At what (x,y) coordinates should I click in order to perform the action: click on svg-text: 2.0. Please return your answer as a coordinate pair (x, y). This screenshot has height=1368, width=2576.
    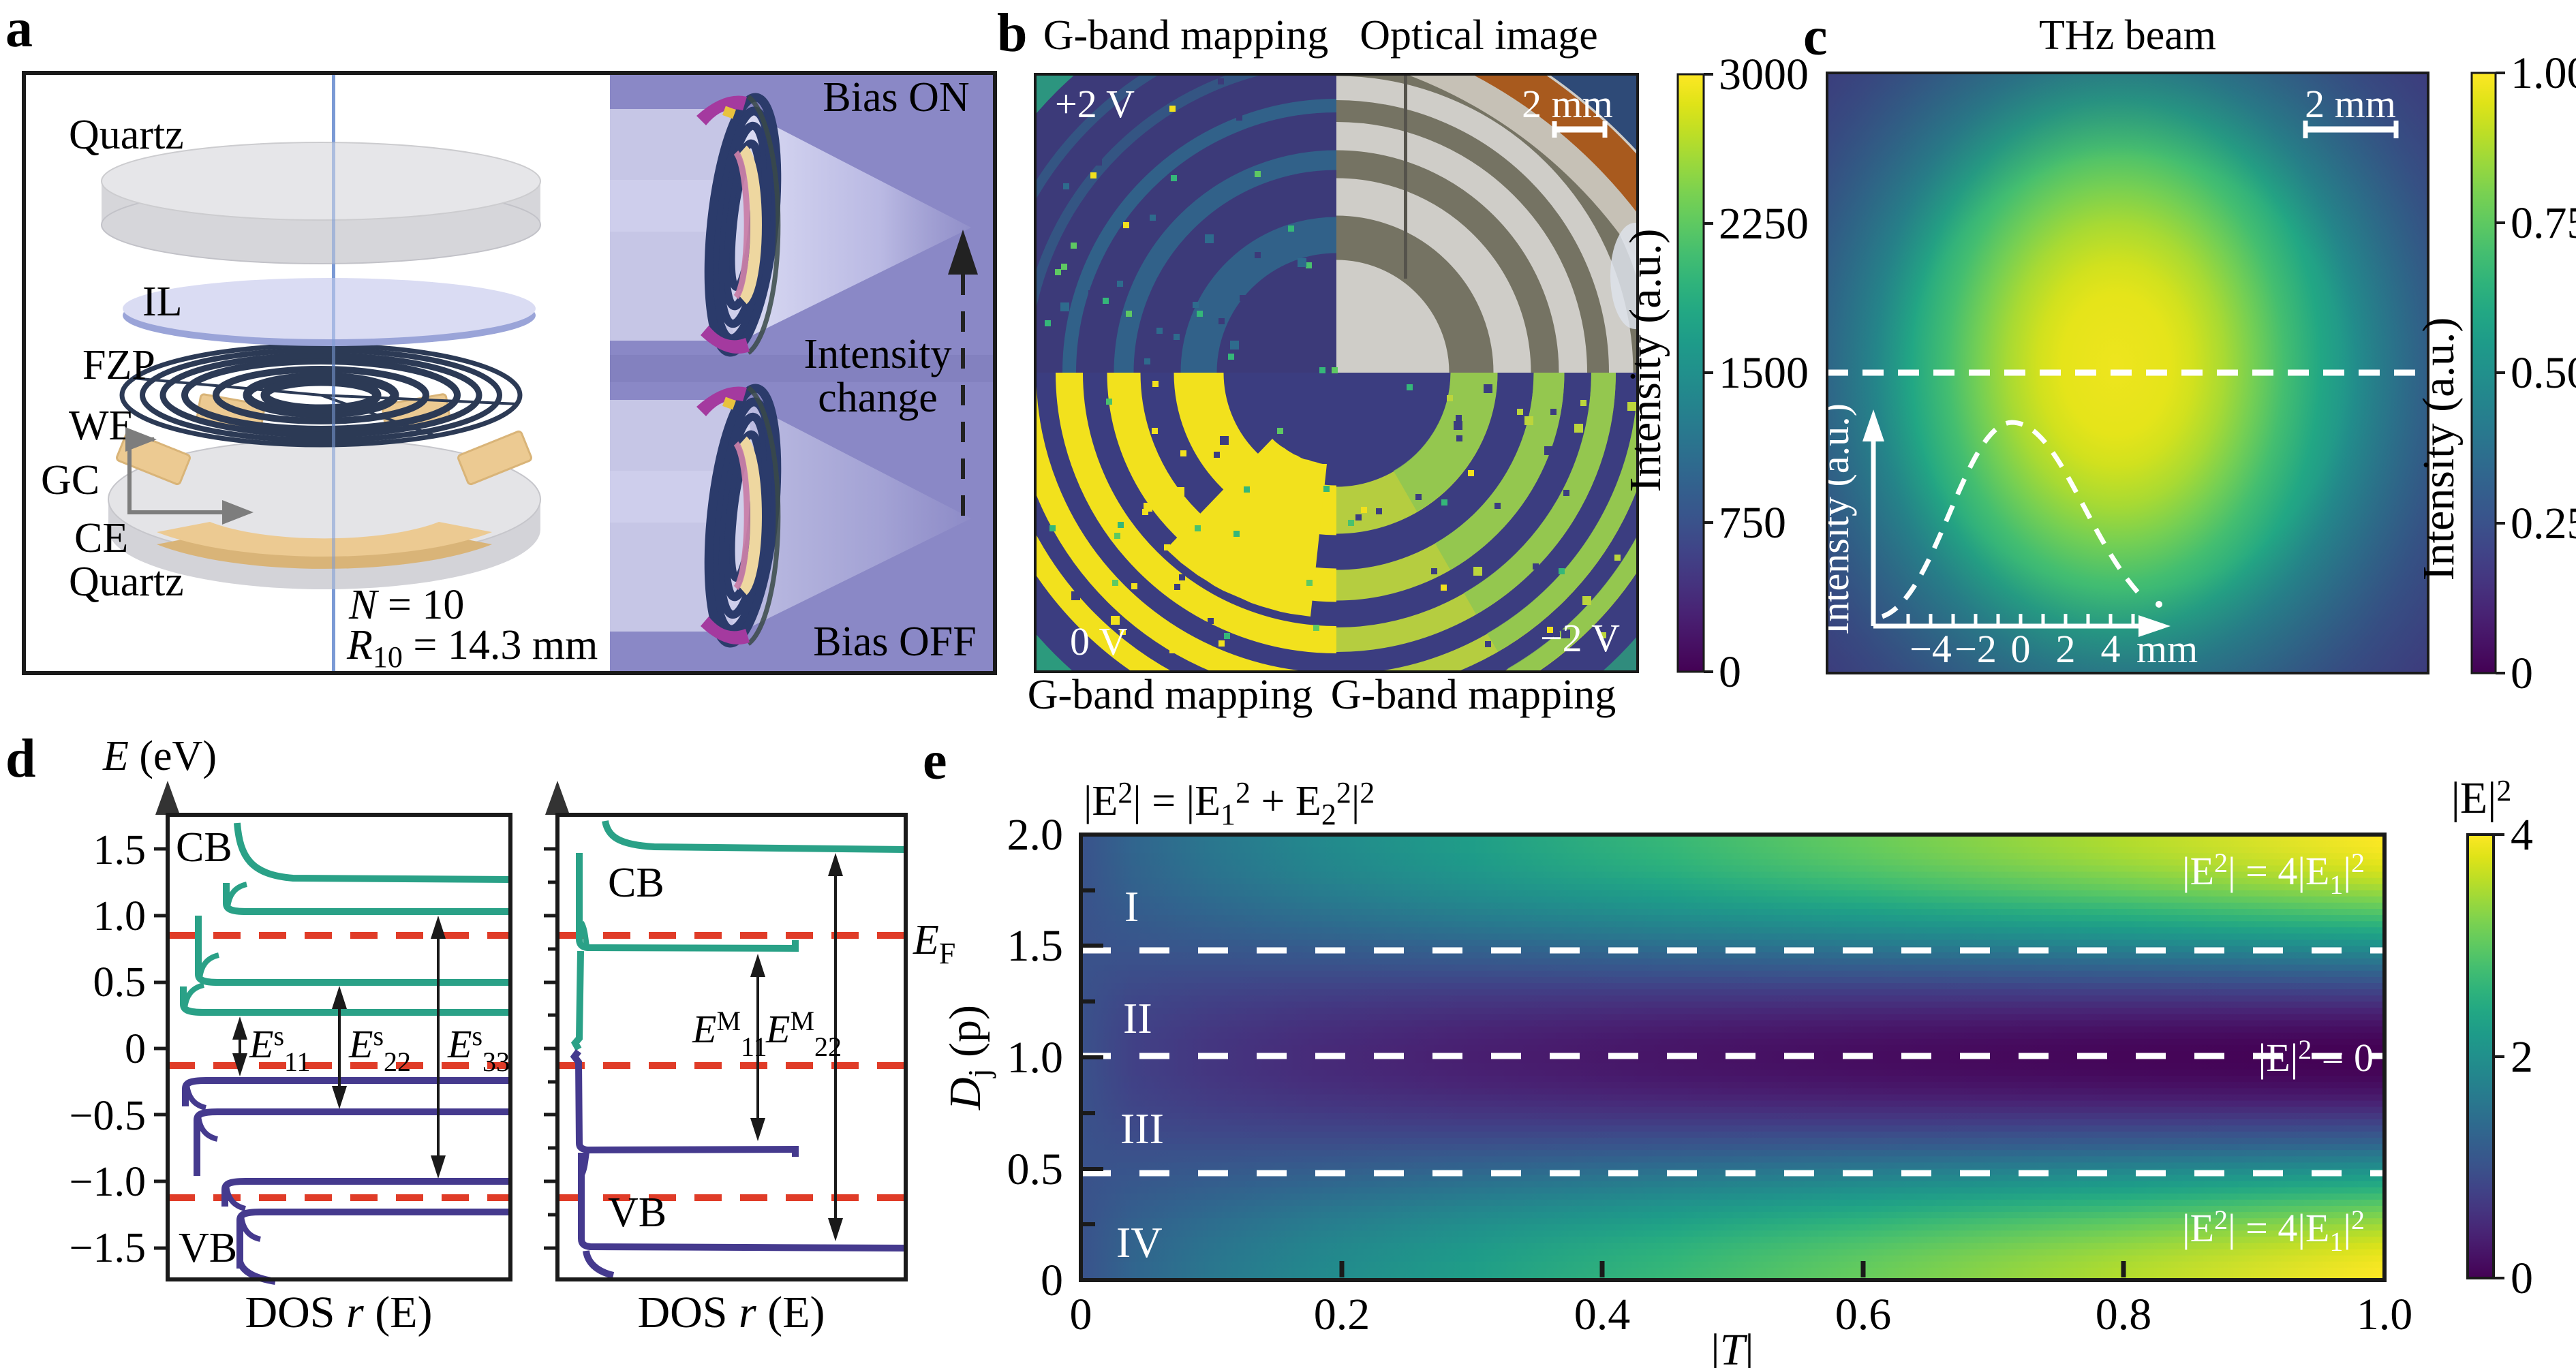
    Looking at the image, I should click on (1035, 835).